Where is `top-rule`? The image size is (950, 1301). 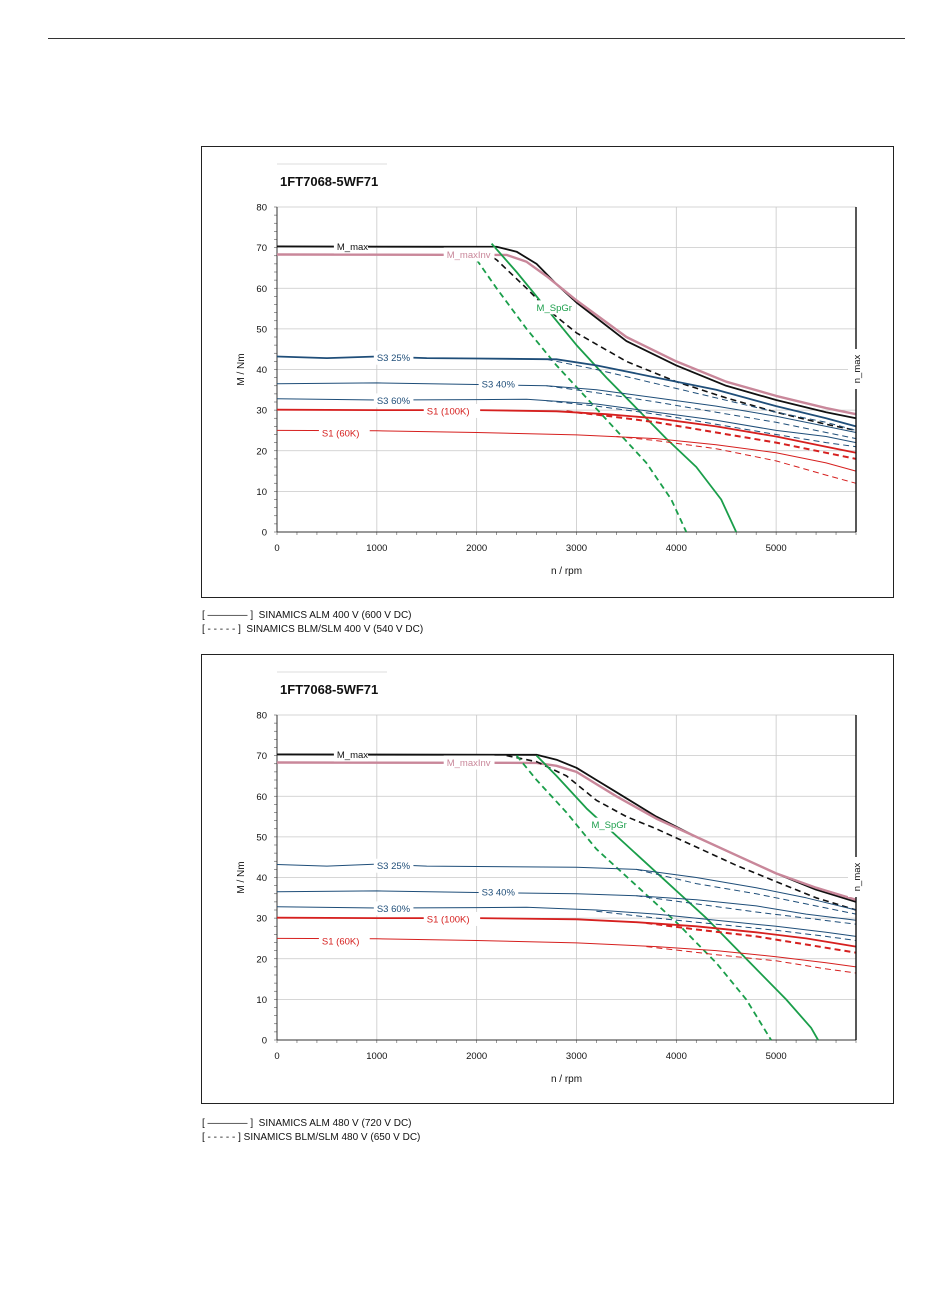 top-rule is located at coordinates (476, 38).